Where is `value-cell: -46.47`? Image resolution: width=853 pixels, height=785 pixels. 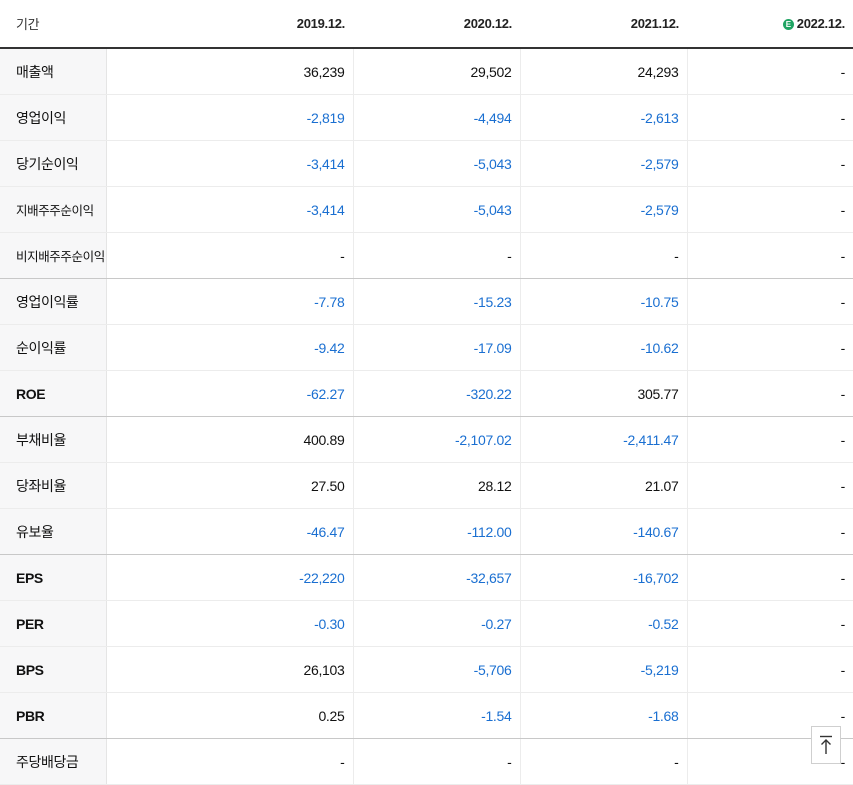
value-cell: -46.47 is located at coordinates (230, 531).